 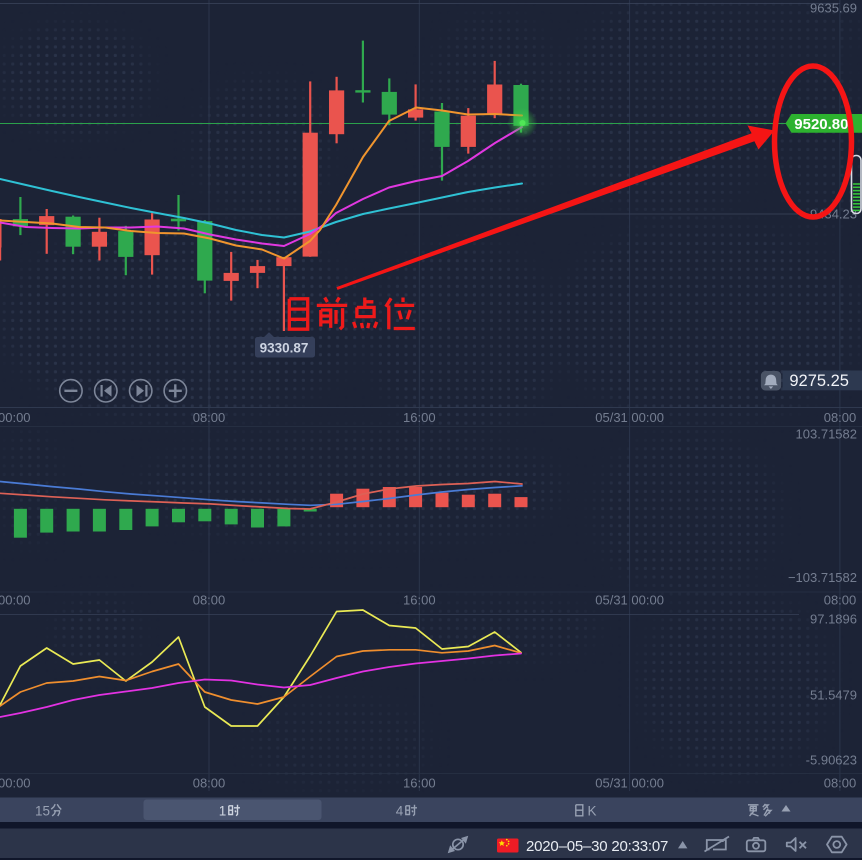 What do you see at coordinates (833, 8) in the screenshot?
I see `svg-text: 9635.69` at bounding box center [833, 8].